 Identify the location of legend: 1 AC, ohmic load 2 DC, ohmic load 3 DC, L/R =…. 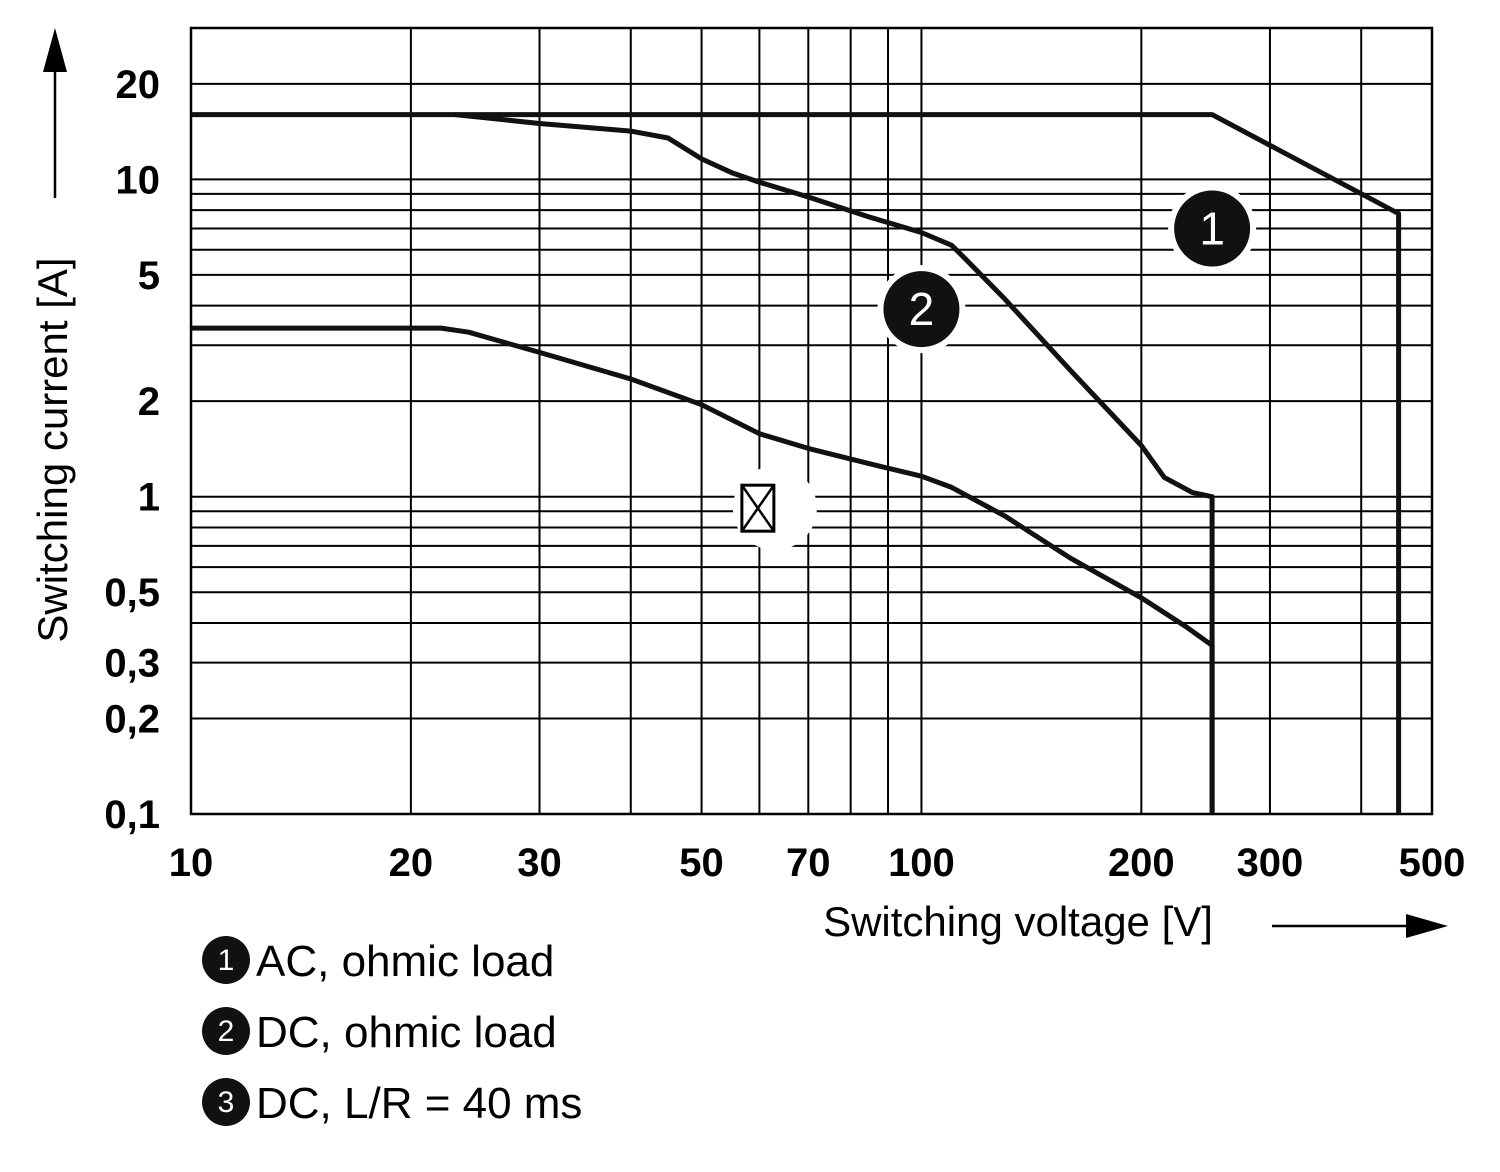
(392, 1032).